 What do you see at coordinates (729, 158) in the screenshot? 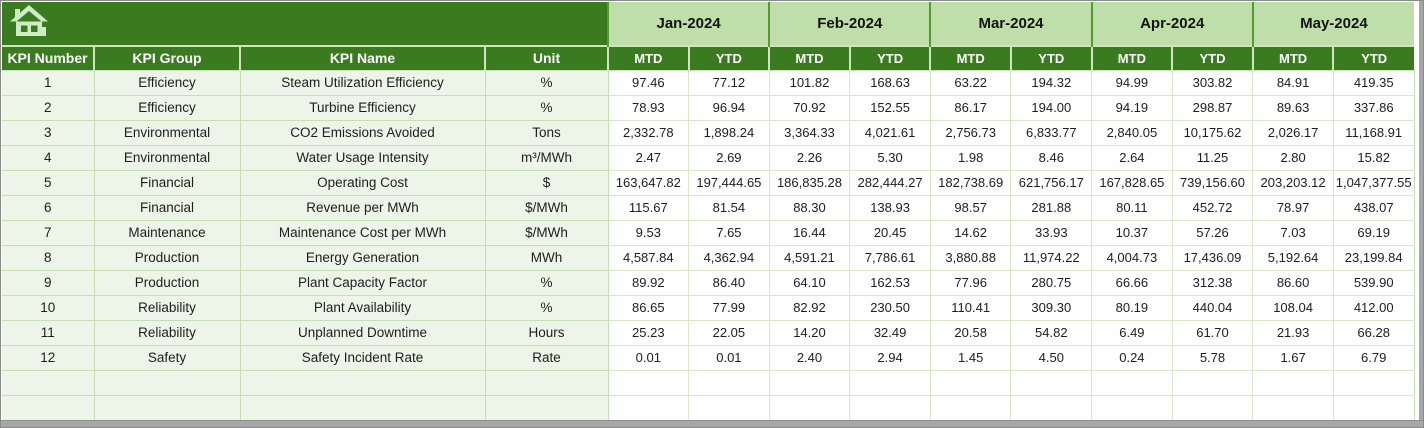
I see `value-cell: 2.69` at bounding box center [729, 158].